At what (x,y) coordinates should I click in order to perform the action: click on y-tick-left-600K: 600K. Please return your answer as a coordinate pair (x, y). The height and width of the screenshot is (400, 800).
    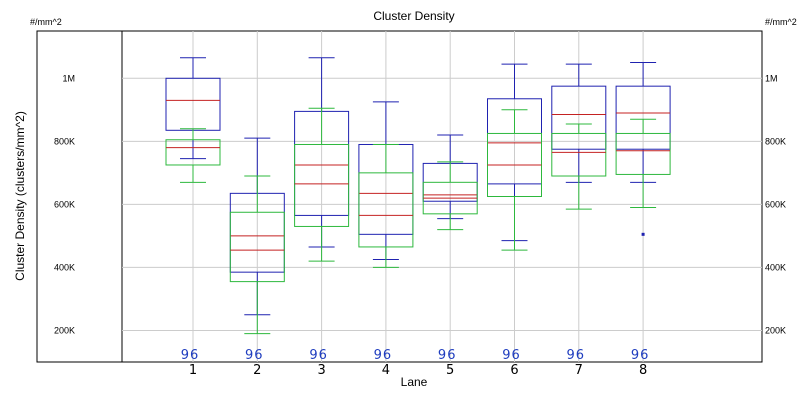
    Looking at the image, I should click on (64, 204).